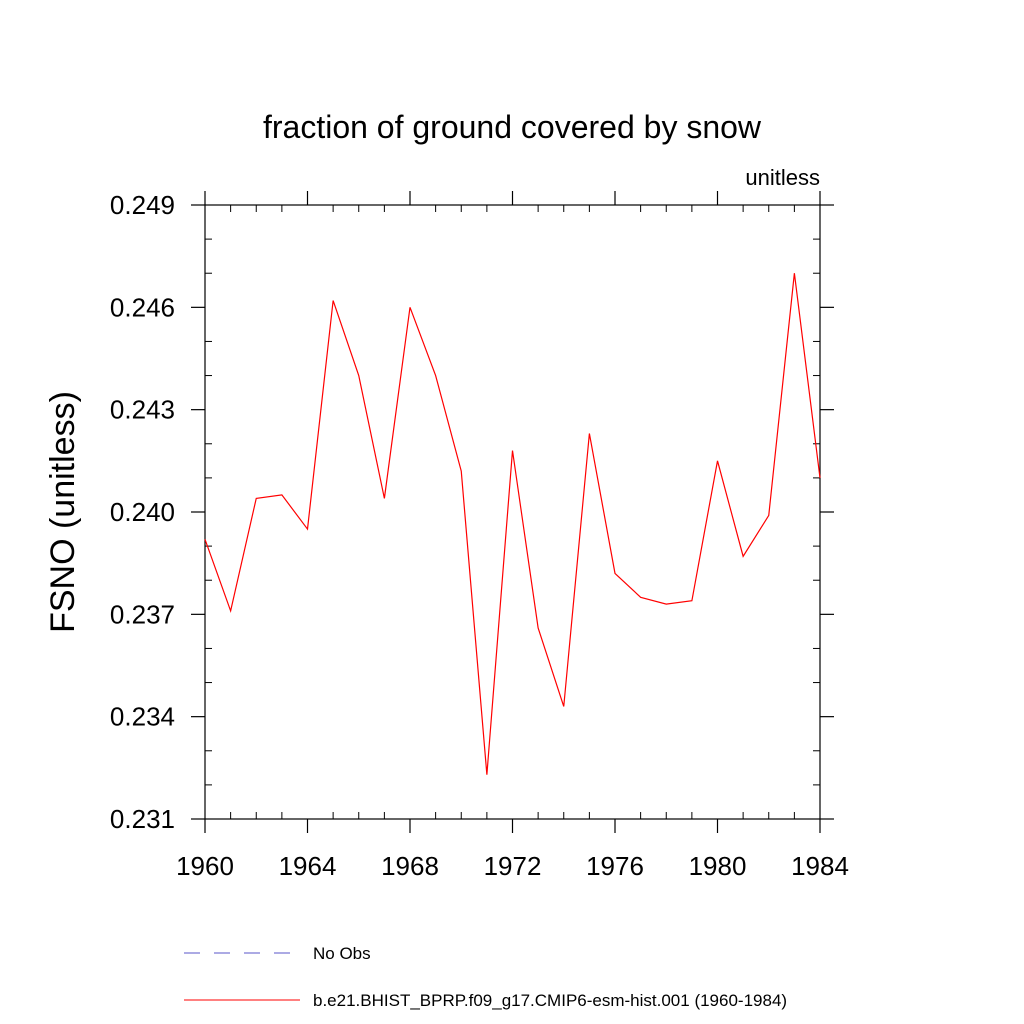 The height and width of the screenshot is (1024, 1024). What do you see at coordinates (410, 866) in the screenshot?
I see `x-tick-label: 1968` at bounding box center [410, 866].